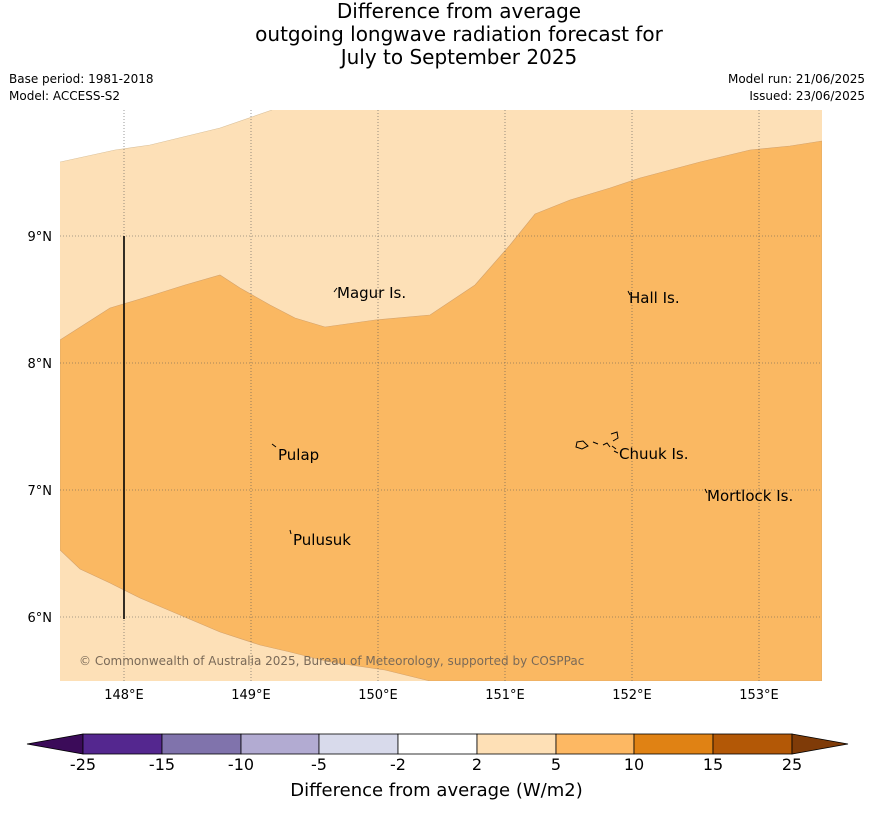 The image size is (873, 816). Describe the element at coordinates (40, 237) in the screenshot. I see `lat-label-9n: 9°N` at that location.